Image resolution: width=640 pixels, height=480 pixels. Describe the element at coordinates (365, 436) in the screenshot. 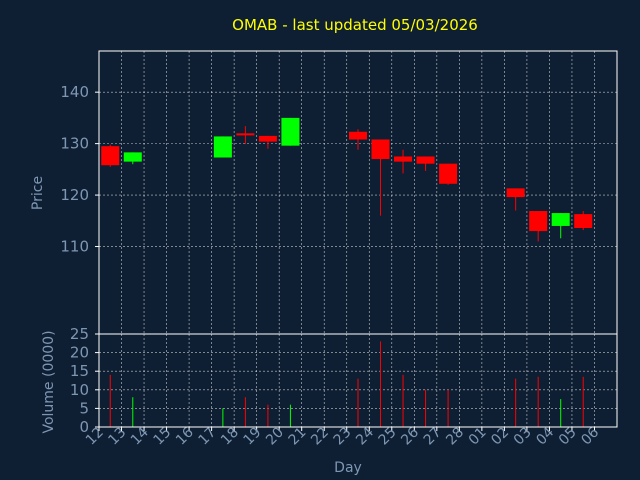

I see `x-tick-label: 24` at that location.